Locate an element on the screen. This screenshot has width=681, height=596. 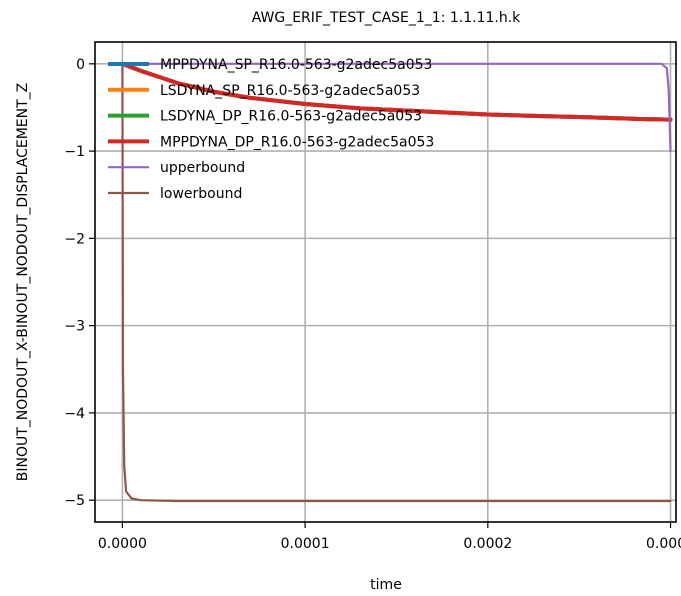
legend-label: MPPDYNA_SP_R16.0-563-g2adec5a053 is located at coordinates (296, 65).